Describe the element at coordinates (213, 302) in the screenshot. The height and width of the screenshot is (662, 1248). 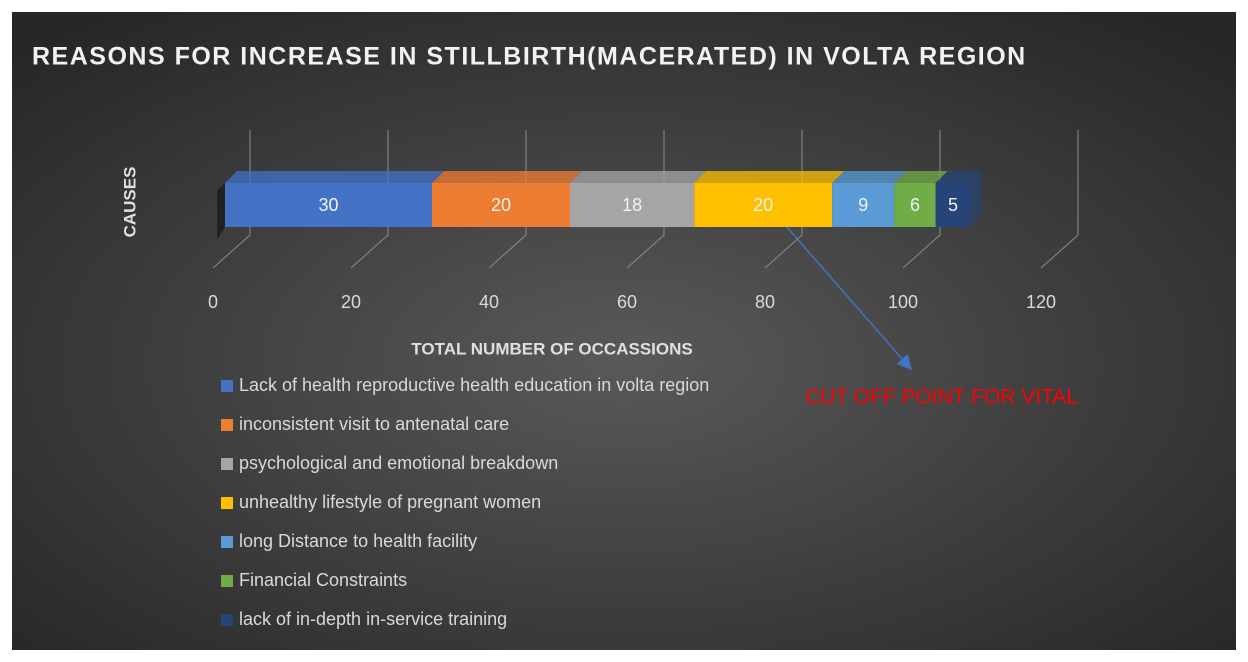
I see `x-tick-label: 0` at that location.